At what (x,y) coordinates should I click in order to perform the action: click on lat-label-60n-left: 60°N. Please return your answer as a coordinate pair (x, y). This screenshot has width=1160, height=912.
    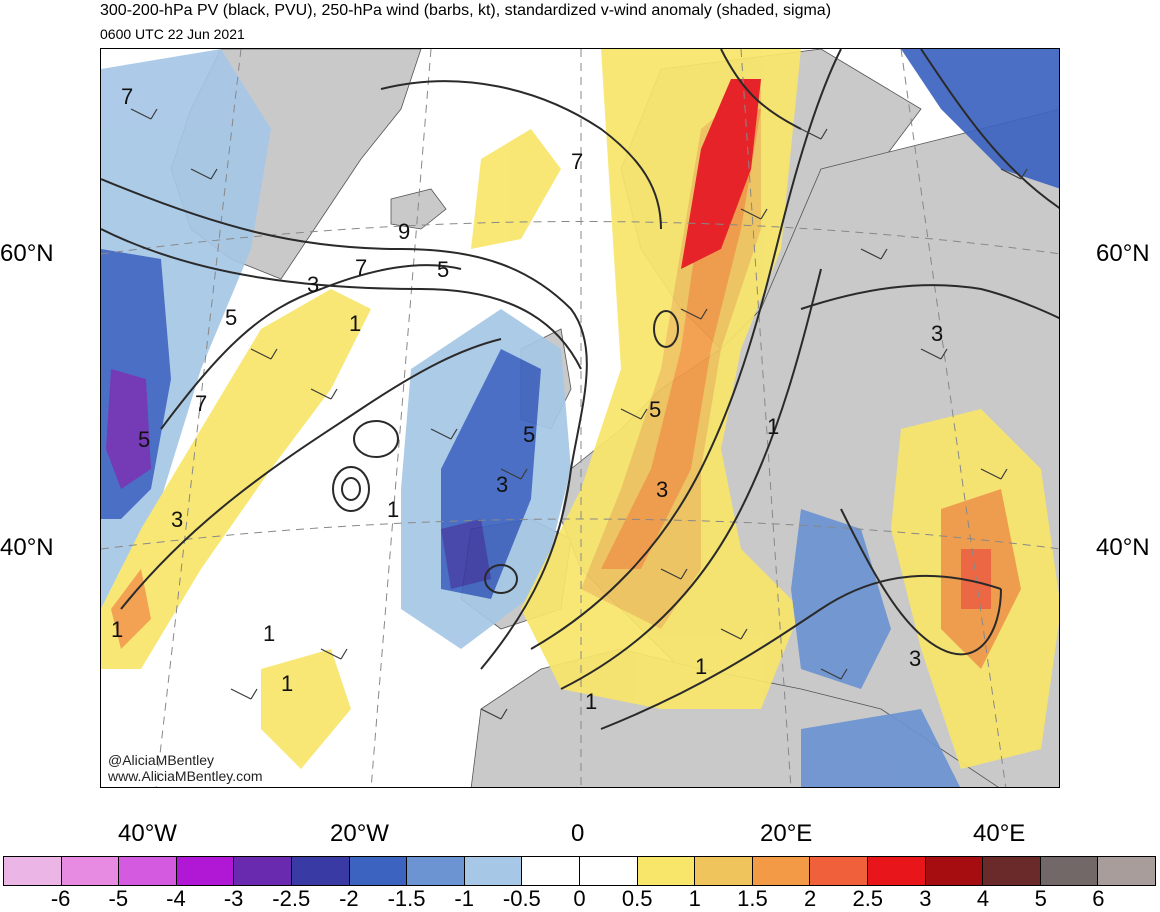
    Looking at the image, I should click on (27, 253).